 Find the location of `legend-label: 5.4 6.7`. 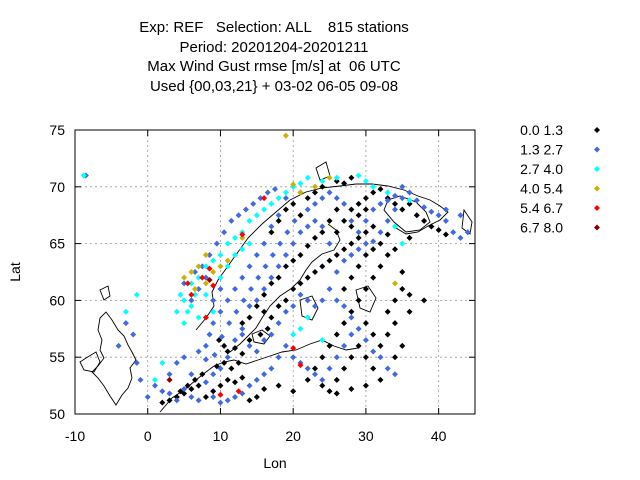

legend-label: 5.4 6.7 is located at coordinates (541, 208).